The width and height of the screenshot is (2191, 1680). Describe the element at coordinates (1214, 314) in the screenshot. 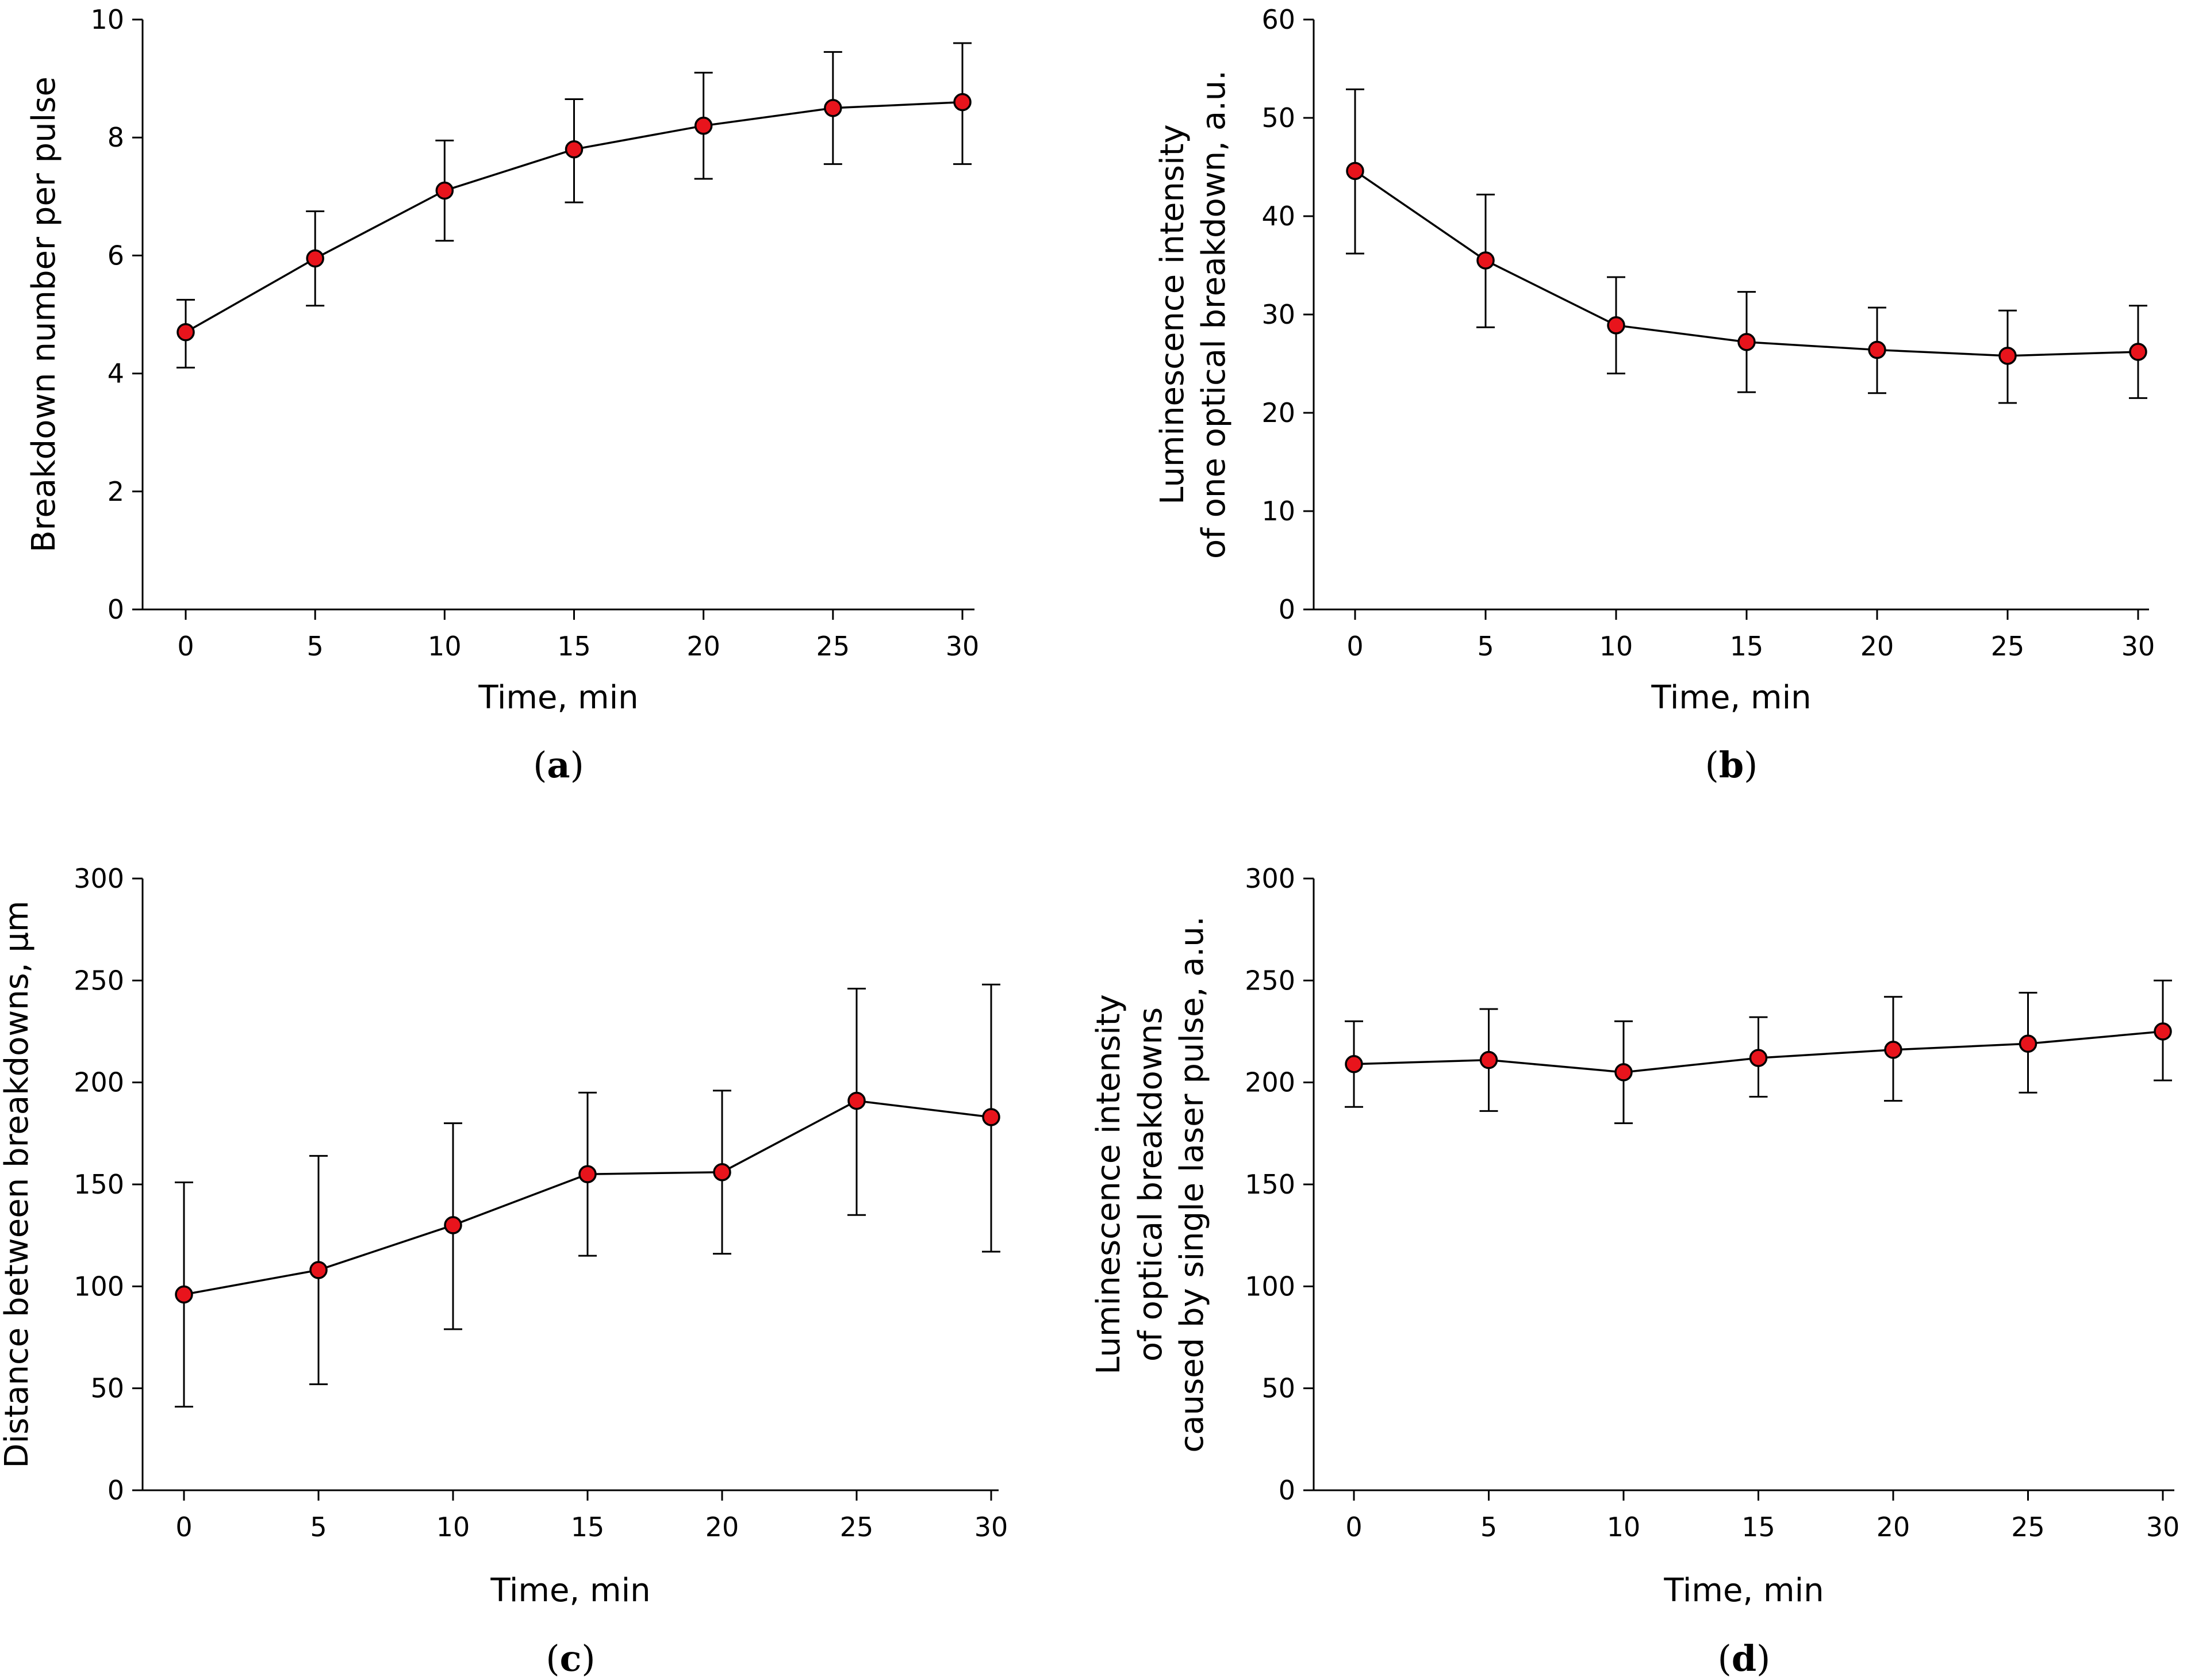

I see `y-axis-title: of one optical breakdown, a.u.` at that location.